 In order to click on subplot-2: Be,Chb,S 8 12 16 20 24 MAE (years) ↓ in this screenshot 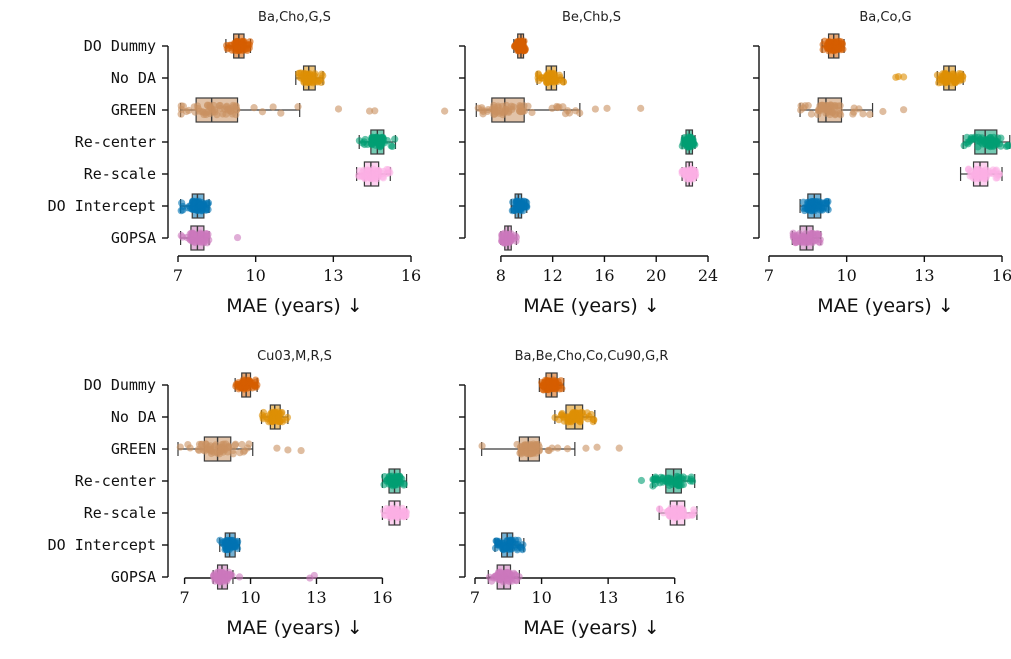, I will do `click(588, 163)`.